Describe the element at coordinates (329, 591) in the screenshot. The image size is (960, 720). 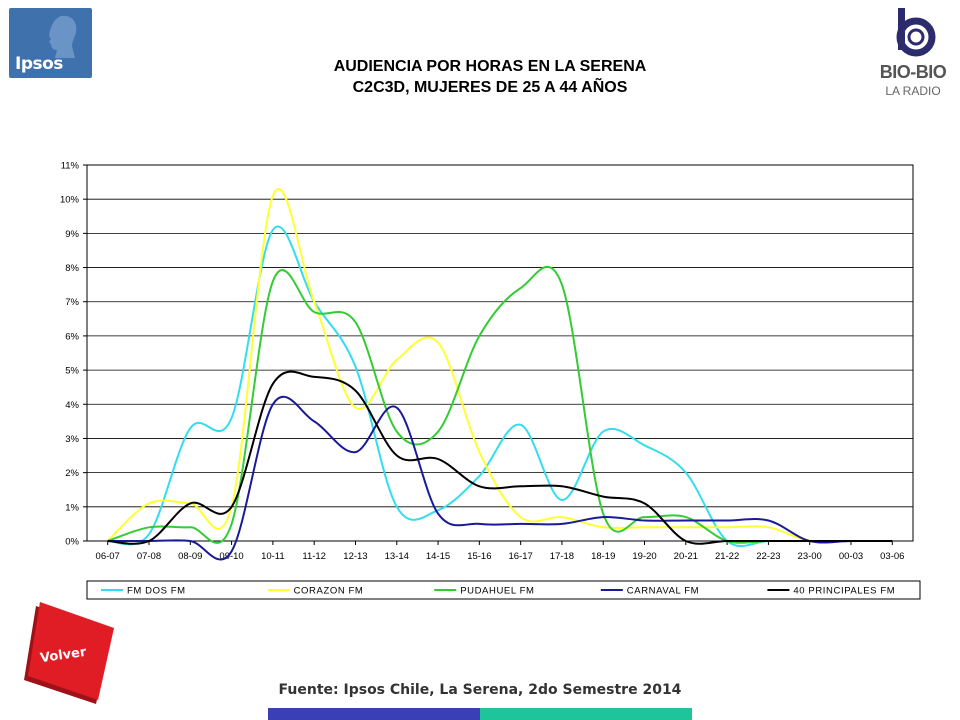
I see `legend-label: CORAZON FM` at that location.